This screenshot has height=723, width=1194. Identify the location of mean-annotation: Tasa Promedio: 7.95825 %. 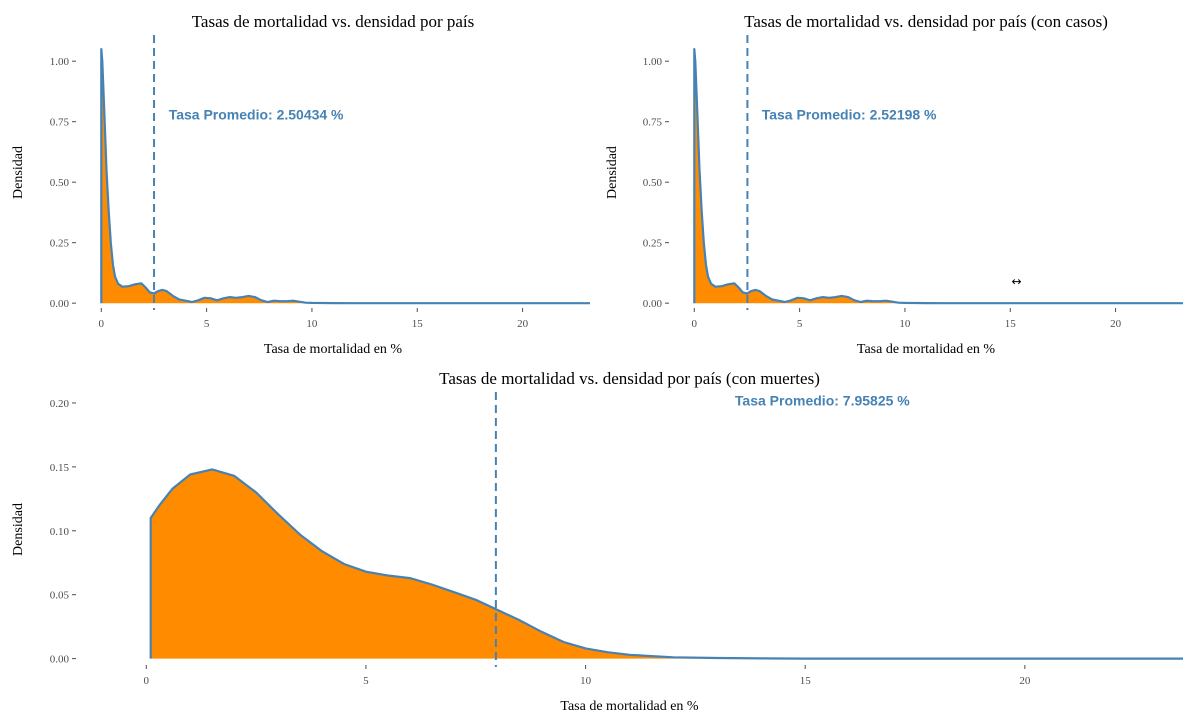
(822, 400).